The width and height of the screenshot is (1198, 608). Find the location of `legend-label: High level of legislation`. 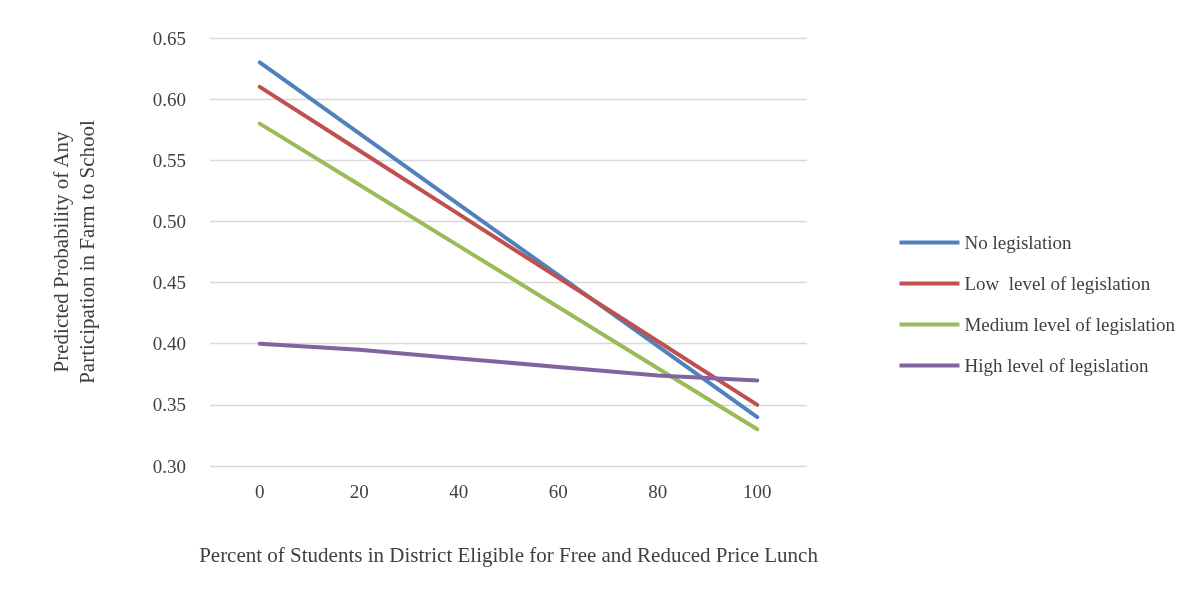

legend-label: High level of legislation is located at coordinates (1057, 365).